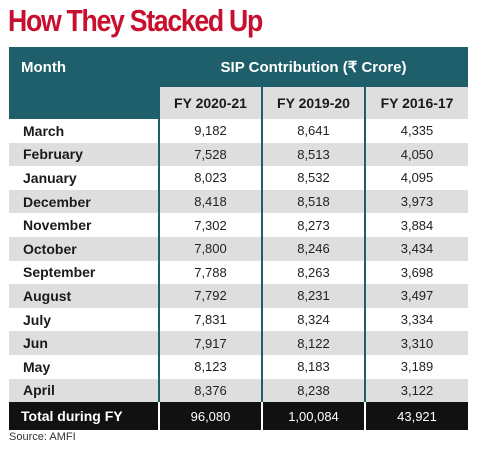 This screenshot has width=480, height=449. What do you see at coordinates (313, 225) in the screenshot?
I see `value-cell: 8,273` at bounding box center [313, 225].